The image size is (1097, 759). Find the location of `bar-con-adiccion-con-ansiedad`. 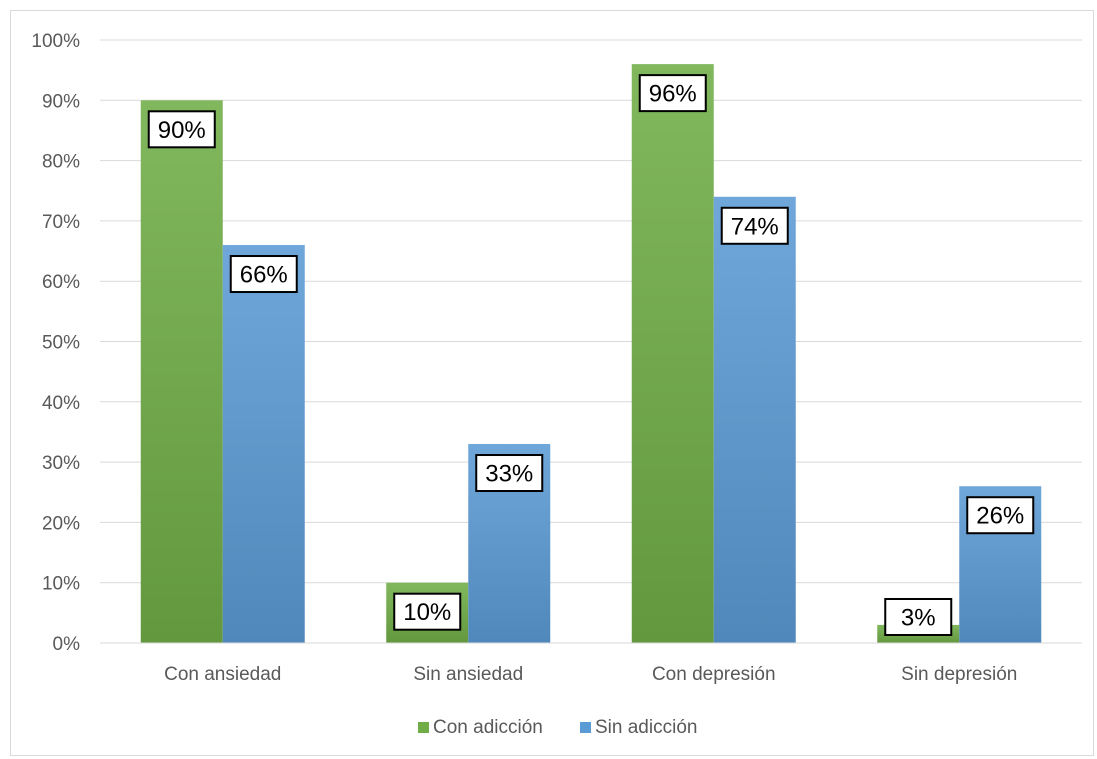

bar-con-adiccion-con-ansiedad is located at coordinates (181, 372).